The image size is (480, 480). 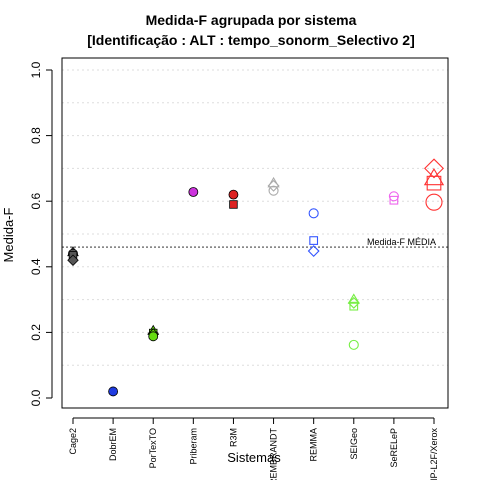 I want to click on x-axis-title: Sistemas, so click(x=254, y=457).